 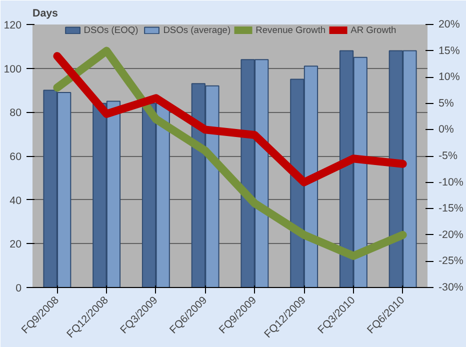 I want to click on y-tick-label: 100, so click(x=13, y=69).